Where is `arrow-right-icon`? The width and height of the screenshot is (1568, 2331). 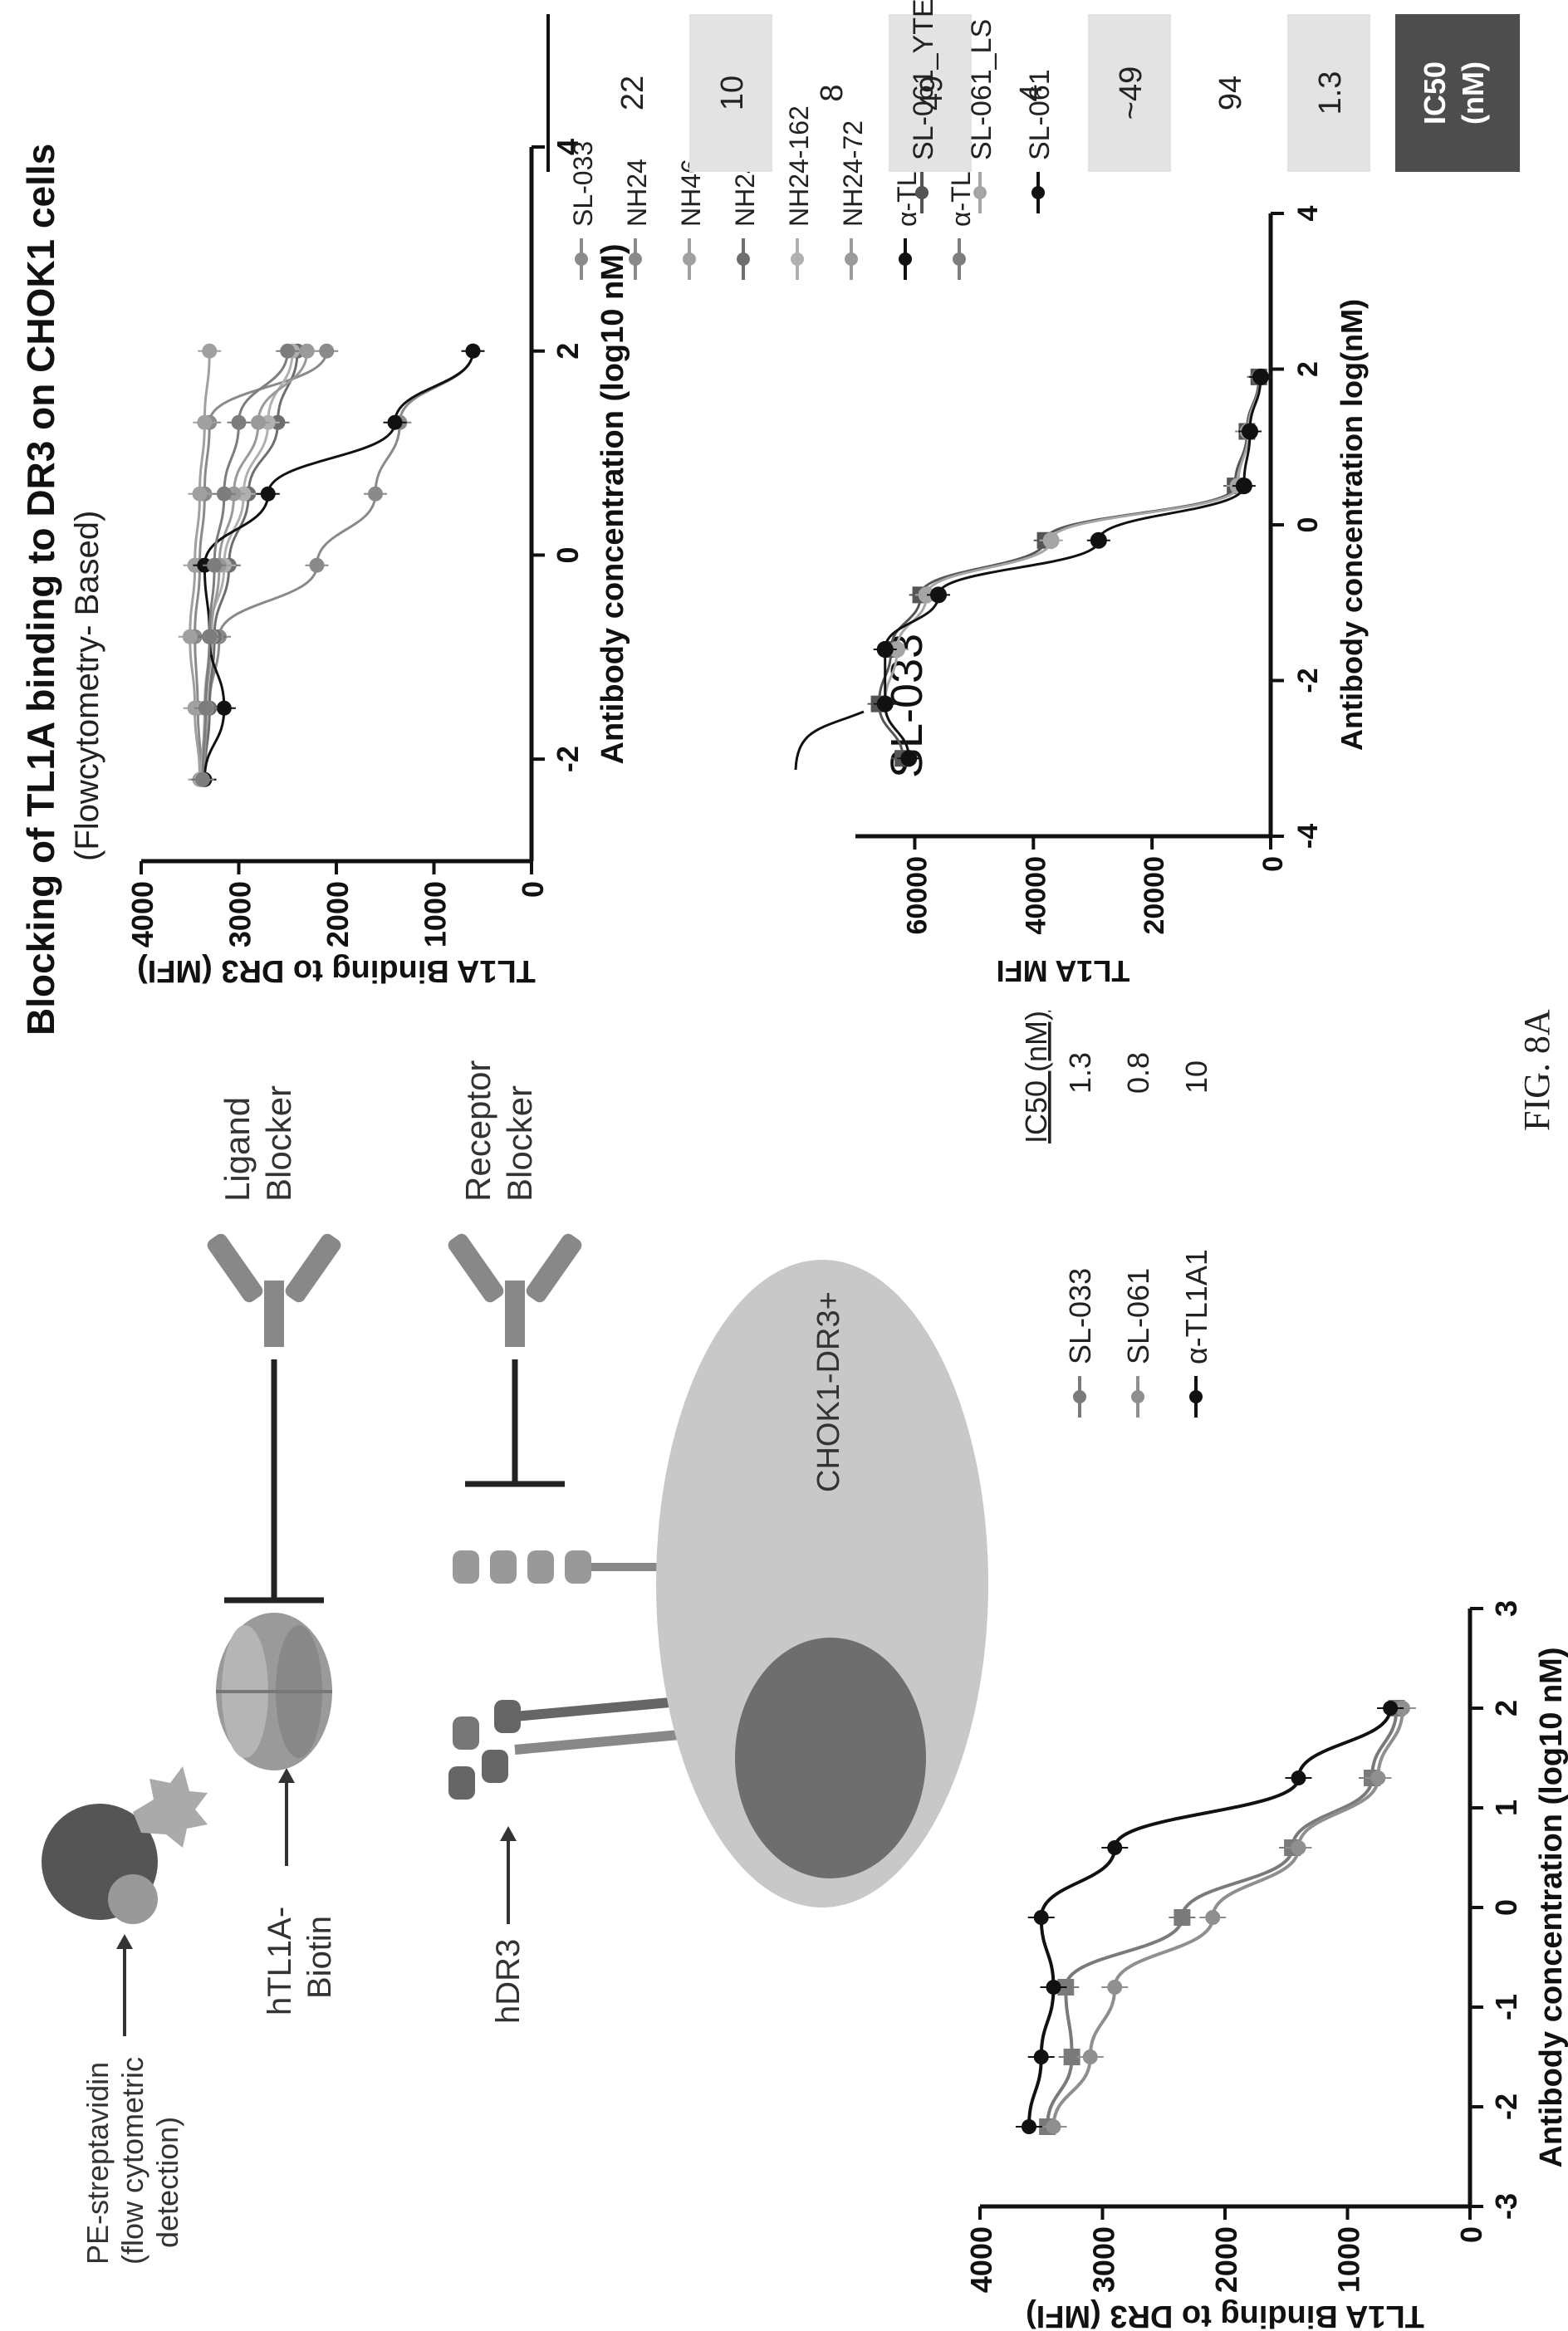
arrow-right-icon is located at coordinates (124, 1985).